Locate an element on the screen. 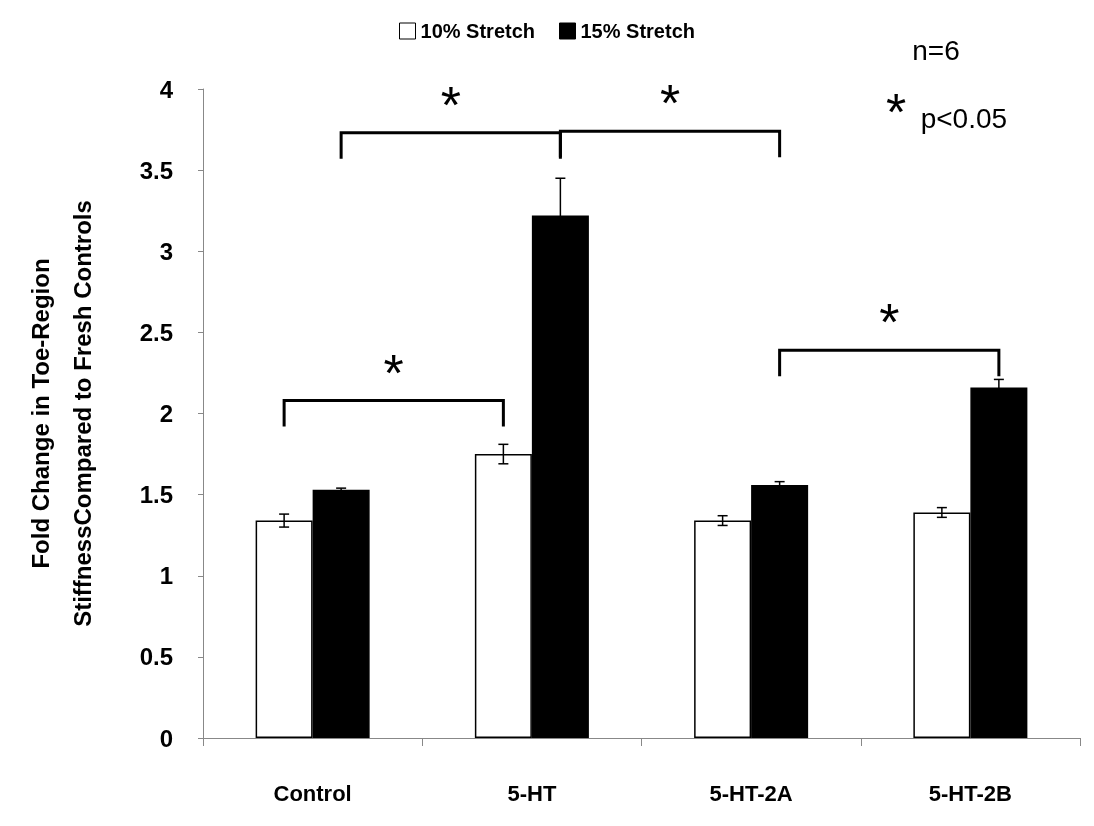 This screenshot has height=826, width=1094. y-tick-label: 1 is located at coordinates (166, 576).